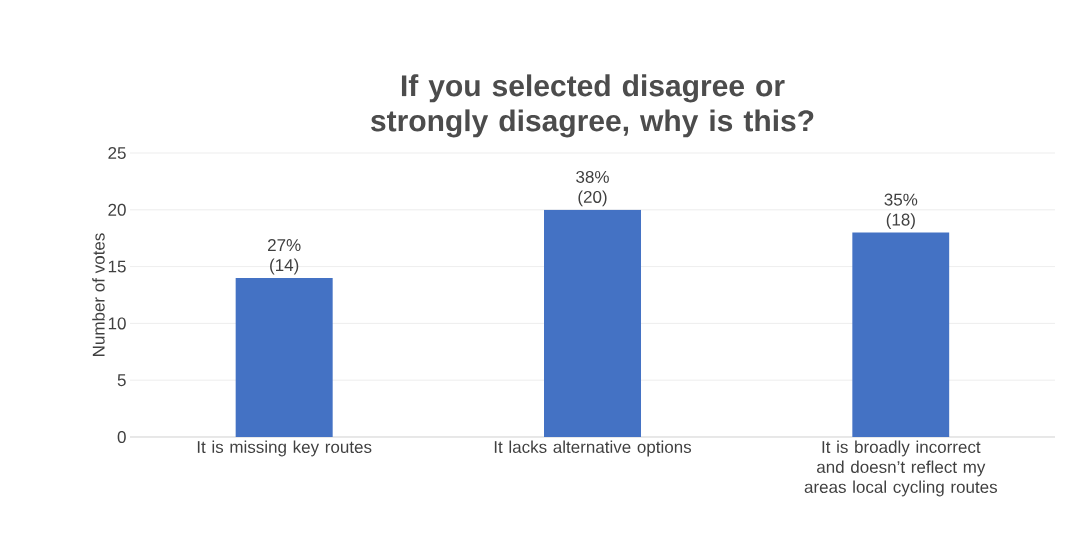 The height and width of the screenshot is (542, 1072). I want to click on data-label: 38% (20), so click(592, 188).